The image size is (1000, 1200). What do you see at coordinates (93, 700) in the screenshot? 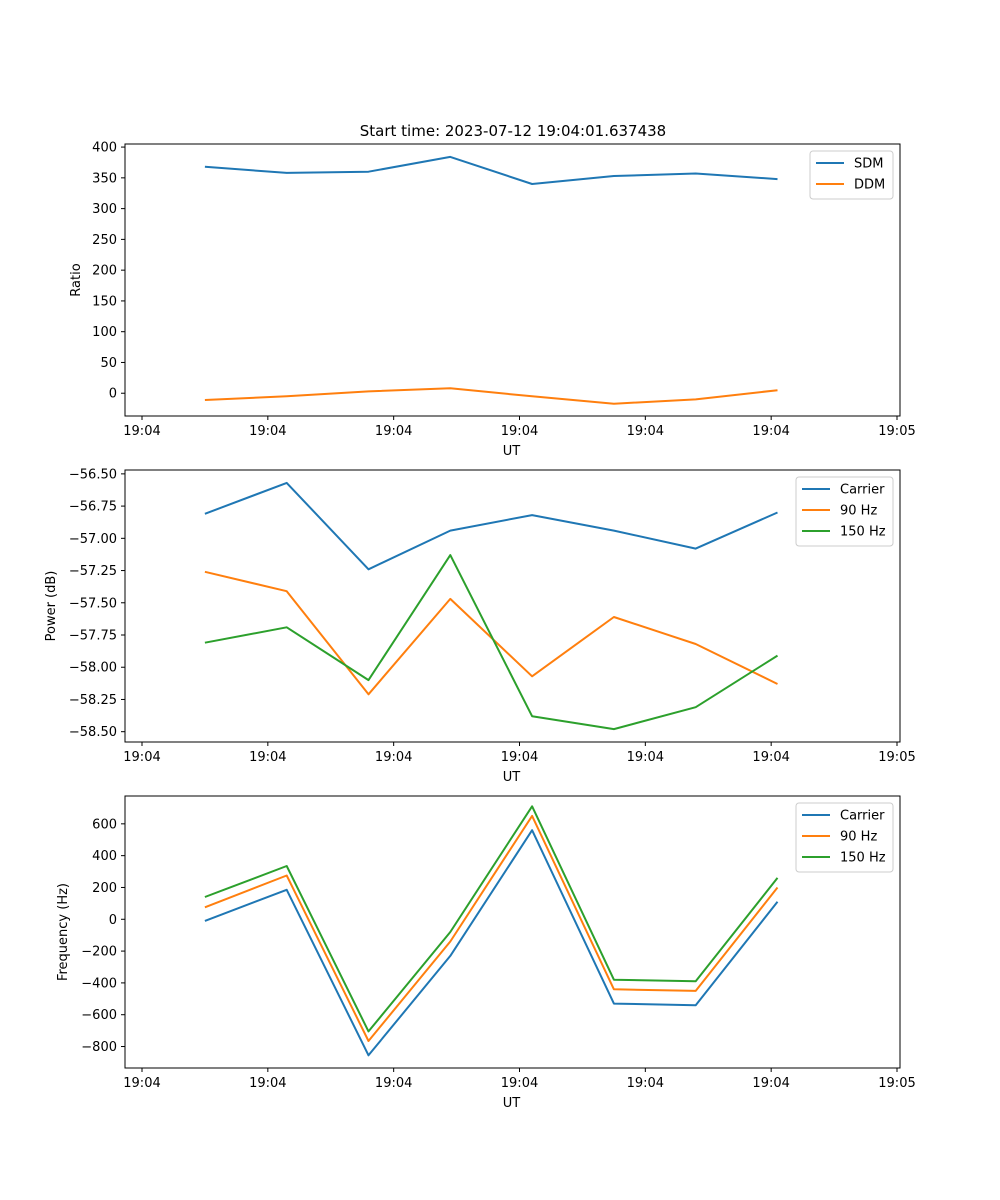
I see `y-tick-label: −58.25` at bounding box center [93, 700].